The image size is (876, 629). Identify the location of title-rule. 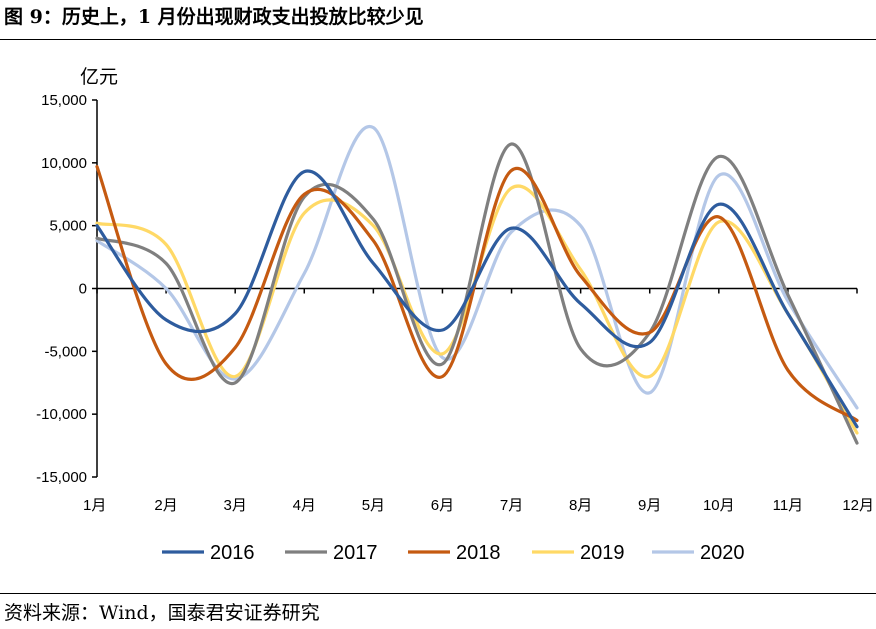
(438, 39).